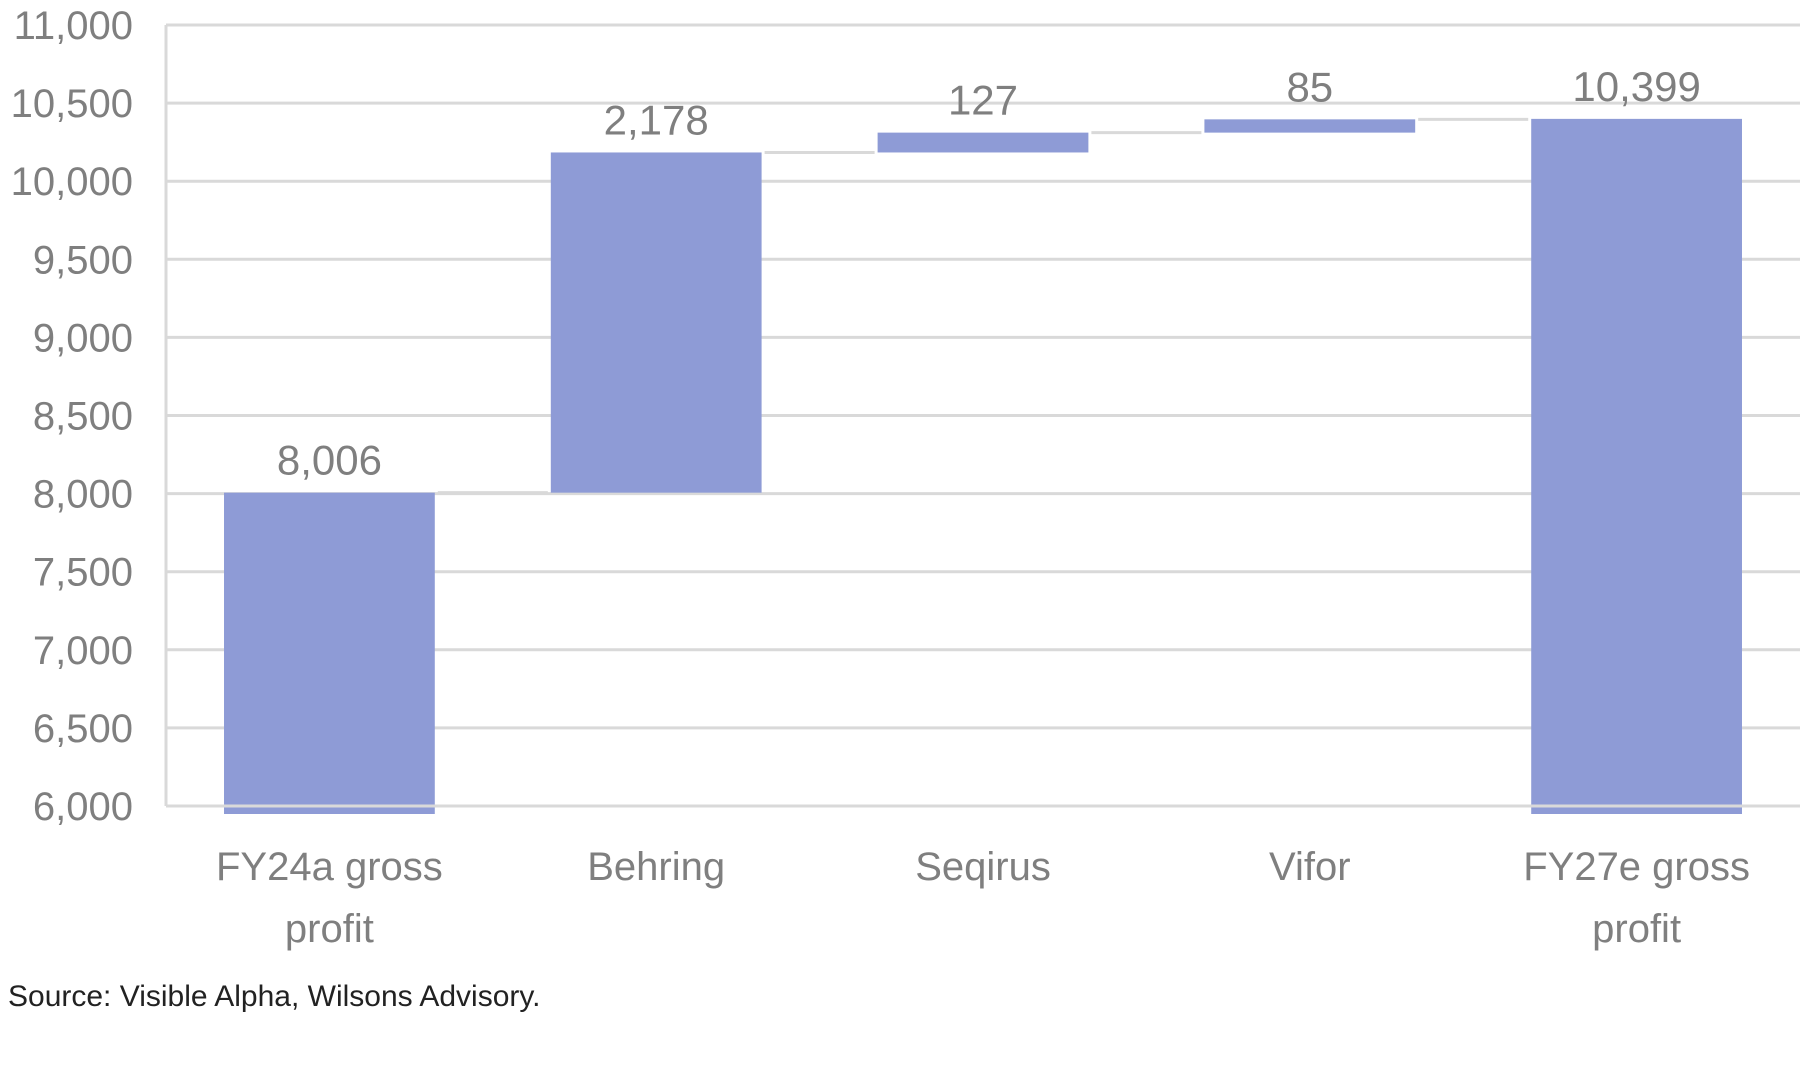 Image resolution: width=1800 pixels, height=1072 pixels. What do you see at coordinates (1636, 867) in the screenshot?
I see `category-label: FY27e gross` at bounding box center [1636, 867].